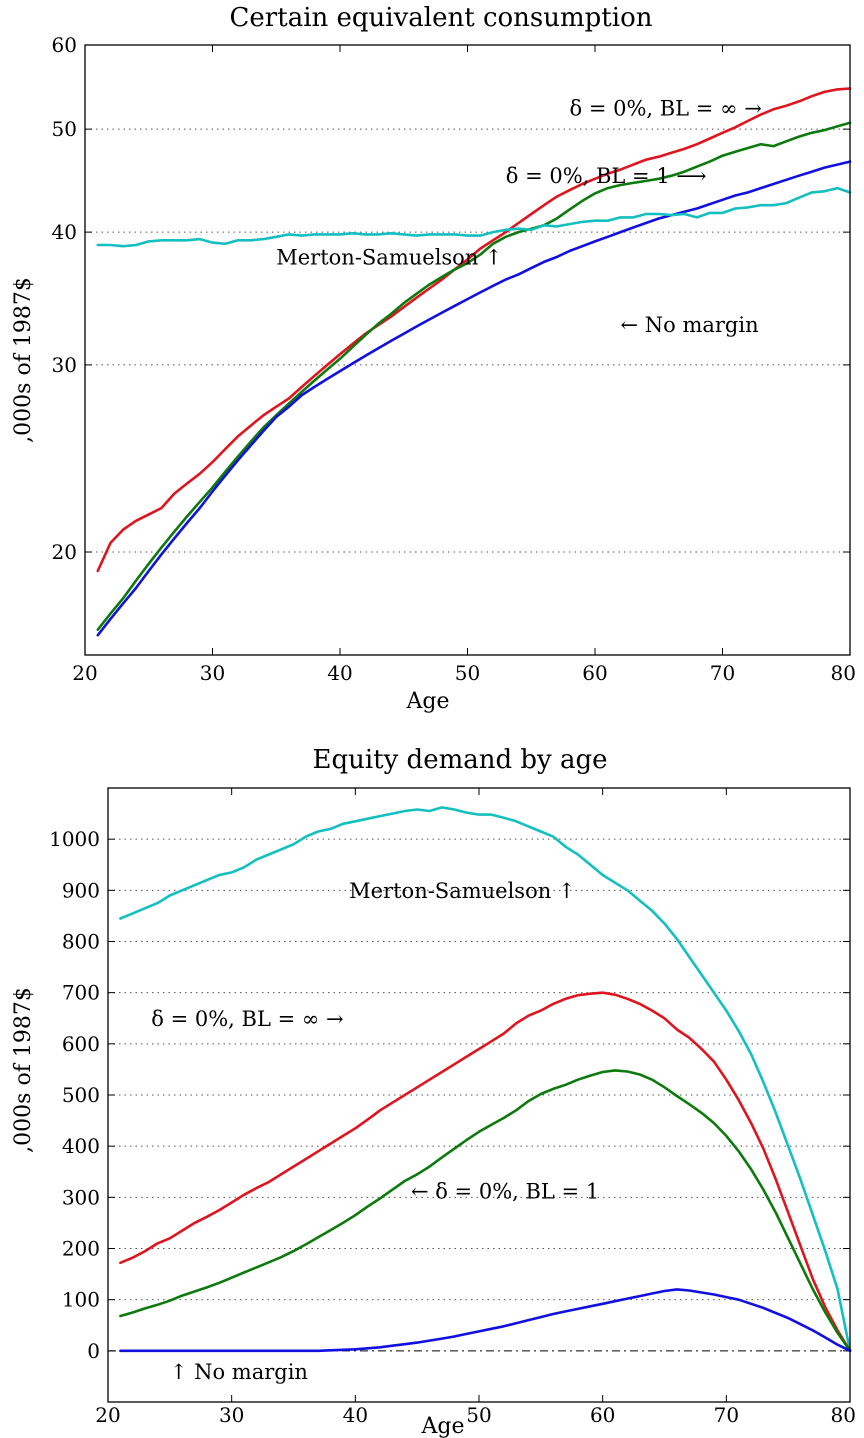  I want to click on consumption-y-tick-label: 30, so click(64, 365).